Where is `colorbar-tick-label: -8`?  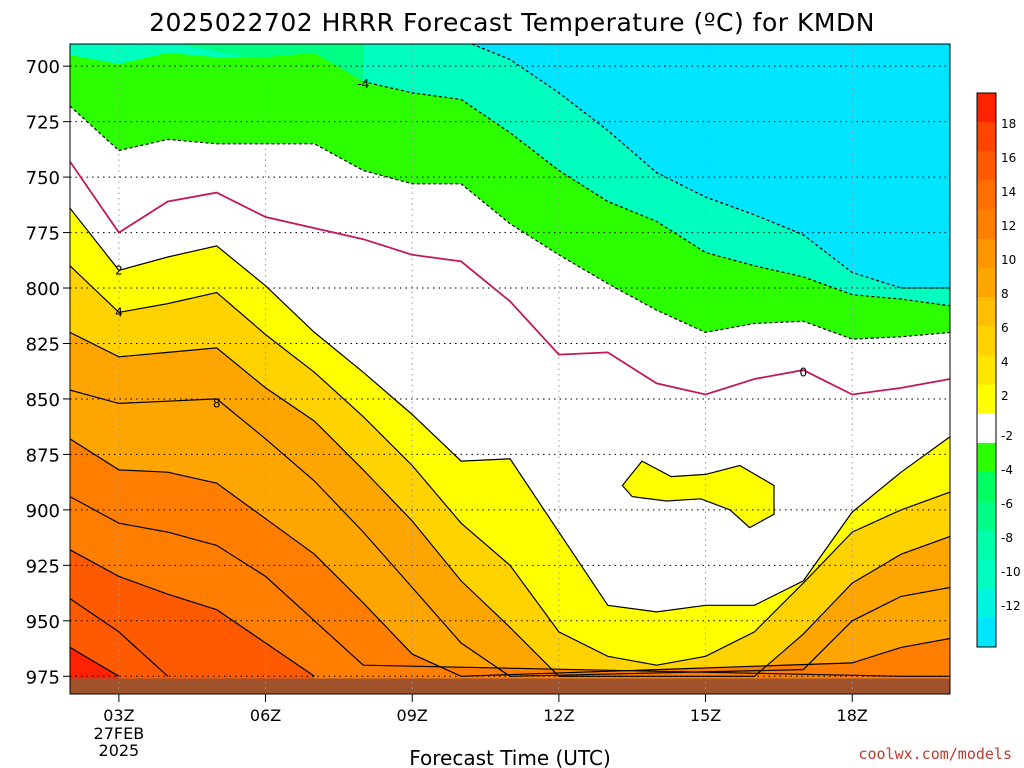
colorbar-tick-label: -8 is located at coordinates (1007, 538).